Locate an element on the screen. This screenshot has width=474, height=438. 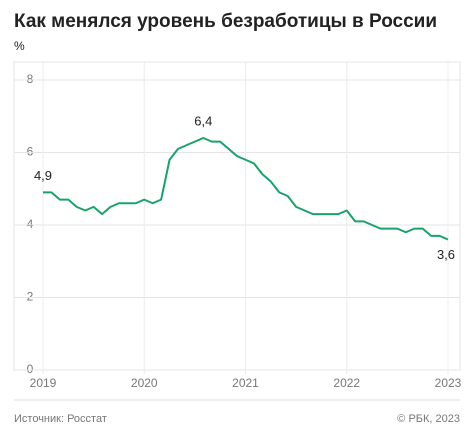
data-label: 3,6 is located at coordinates (446, 254).